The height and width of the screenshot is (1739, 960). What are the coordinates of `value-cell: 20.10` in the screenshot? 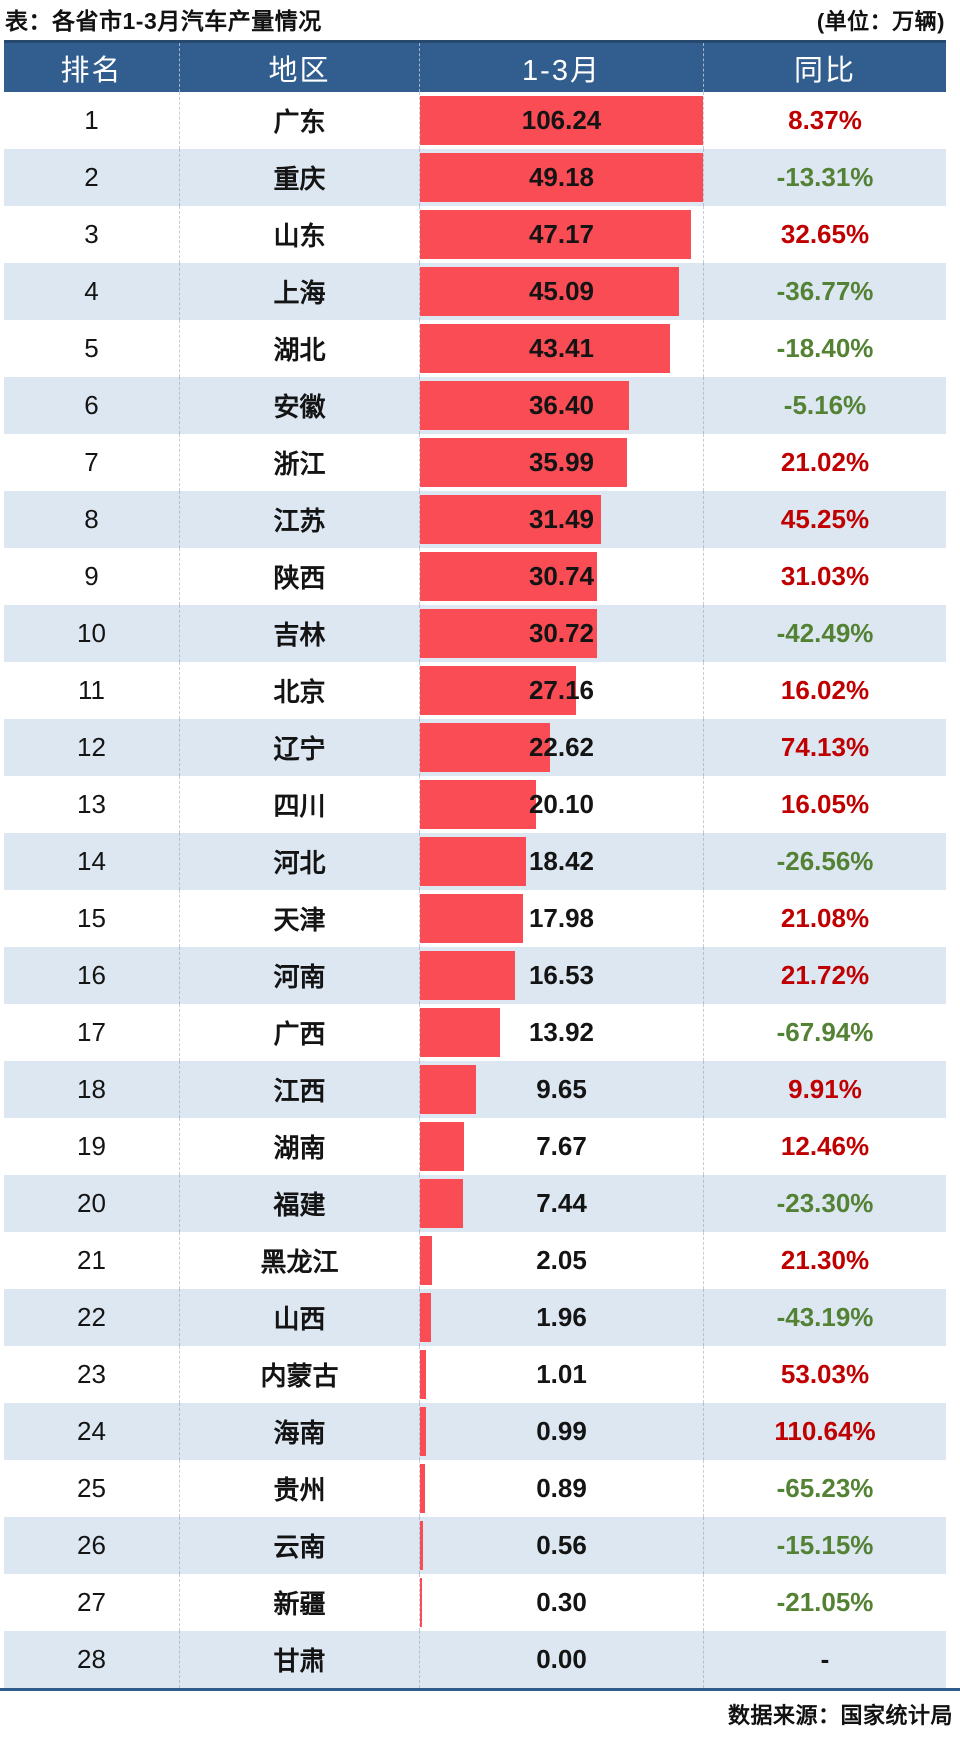 It's located at (561, 804).